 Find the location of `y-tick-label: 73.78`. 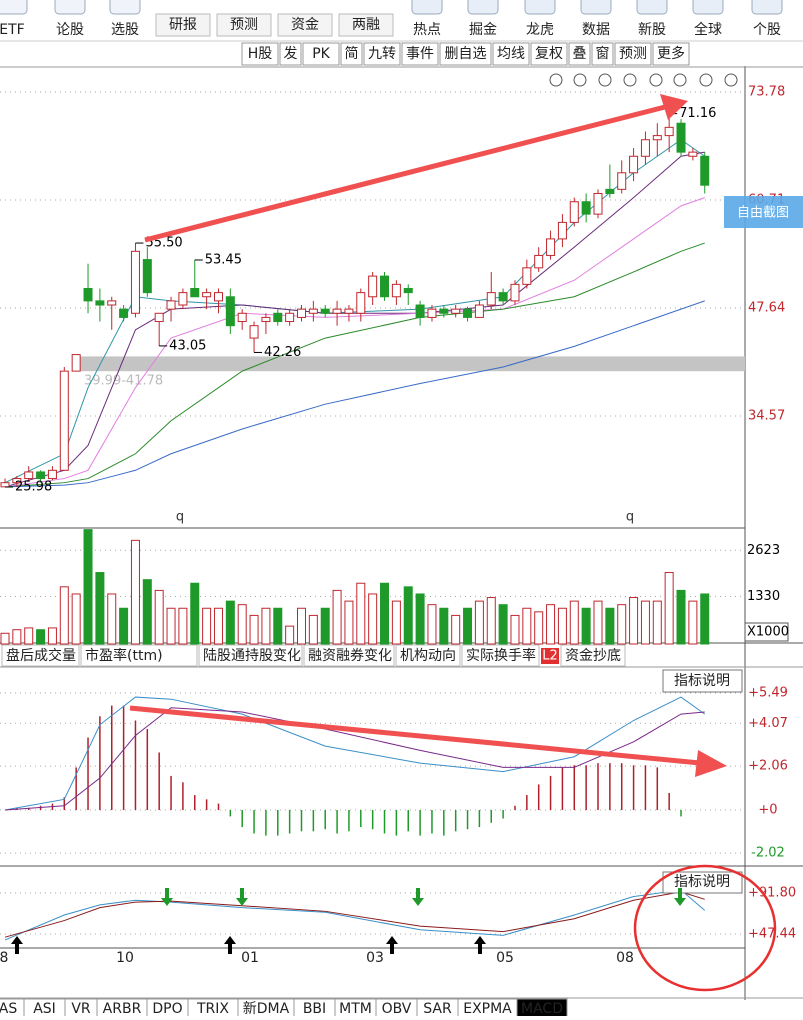

y-tick-label: 73.78 is located at coordinates (766, 91).